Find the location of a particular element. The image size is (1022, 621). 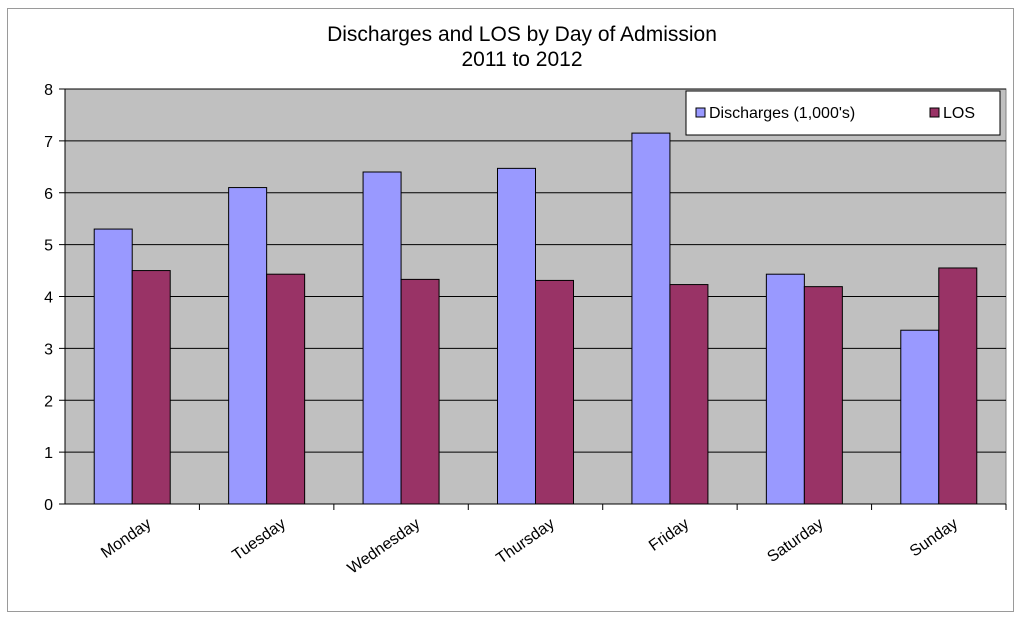

y-tick-label: 8 is located at coordinates (48, 90).